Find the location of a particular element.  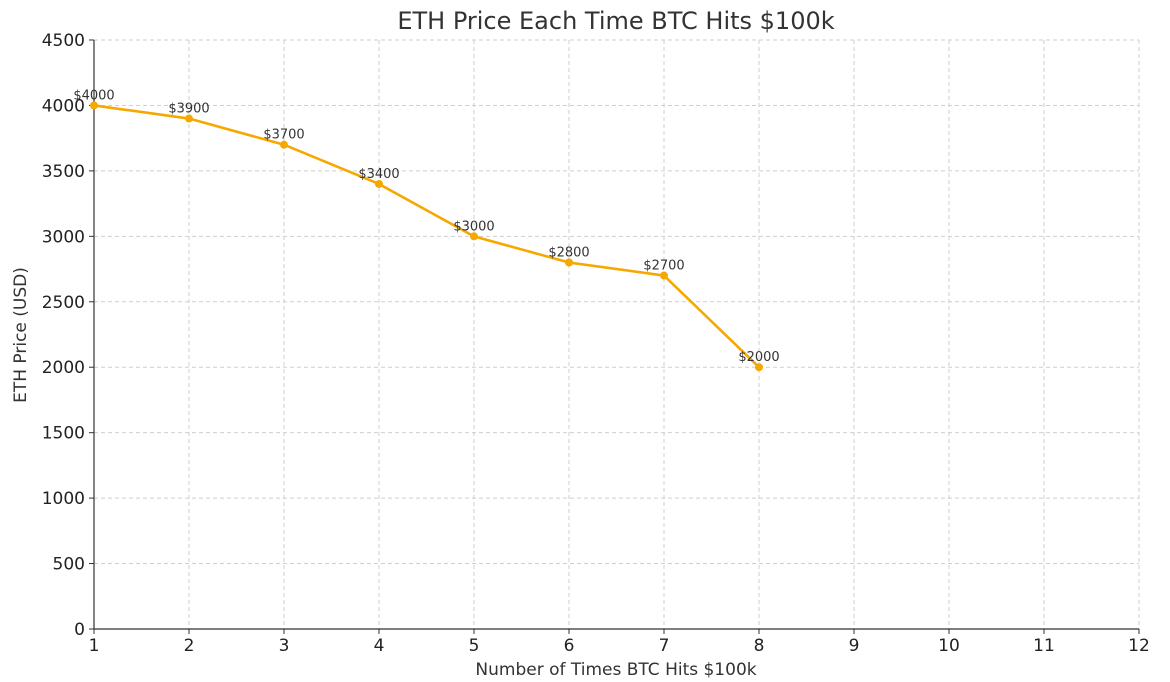

x-tick-label: 11 is located at coordinates (1044, 646).